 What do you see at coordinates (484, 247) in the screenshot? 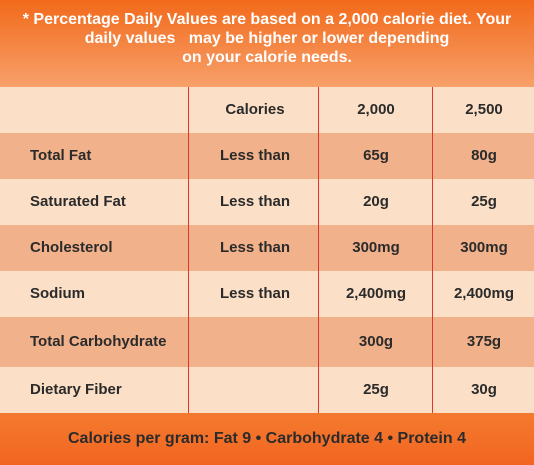
I see `value-2500: 300mg` at bounding box center [484, 247].